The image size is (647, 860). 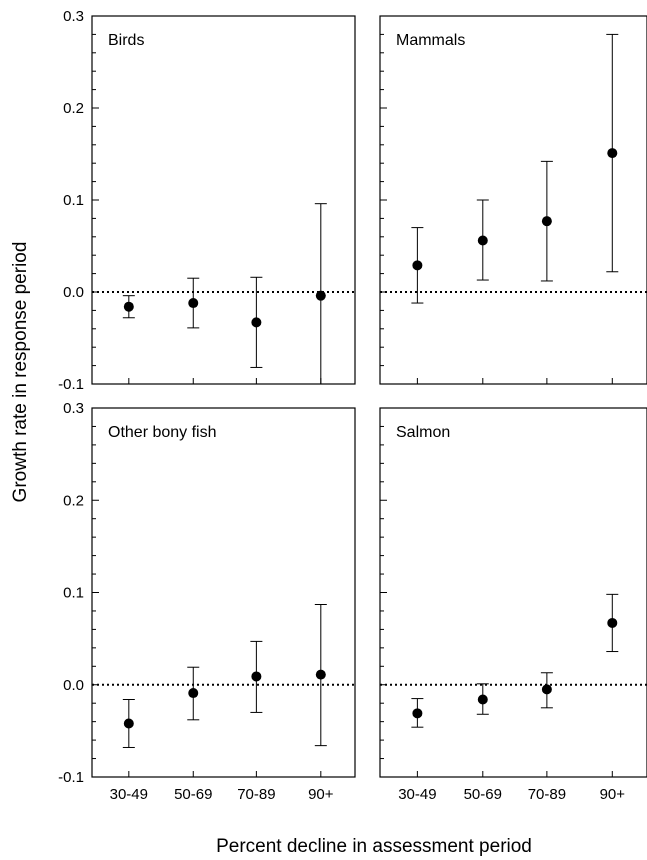 What do you see at coordinates (374, 846) in the screenshot?
I see `x-axis-title: Percent decline in assessment period` at bounding box center [374, 846].